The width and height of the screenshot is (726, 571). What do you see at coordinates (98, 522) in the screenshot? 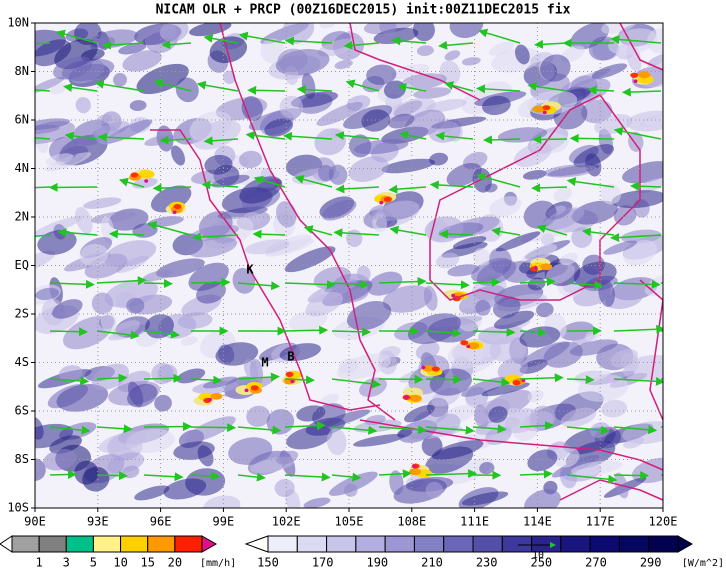
I see `lon-label: 93E` at bounding box center [98, 522].